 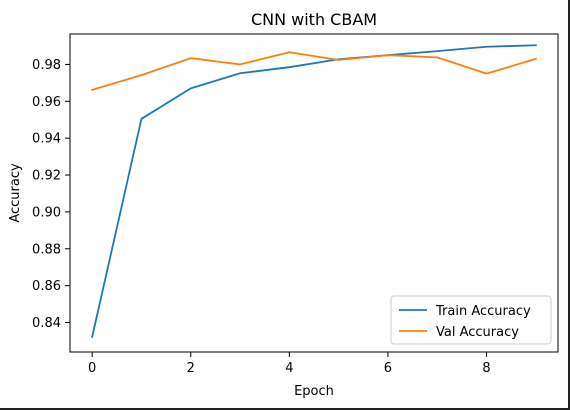 What do you see at coordinates (388, 368) in the screenshot?
I see `x-tick-label: 6` at bounding box center [388, 368].